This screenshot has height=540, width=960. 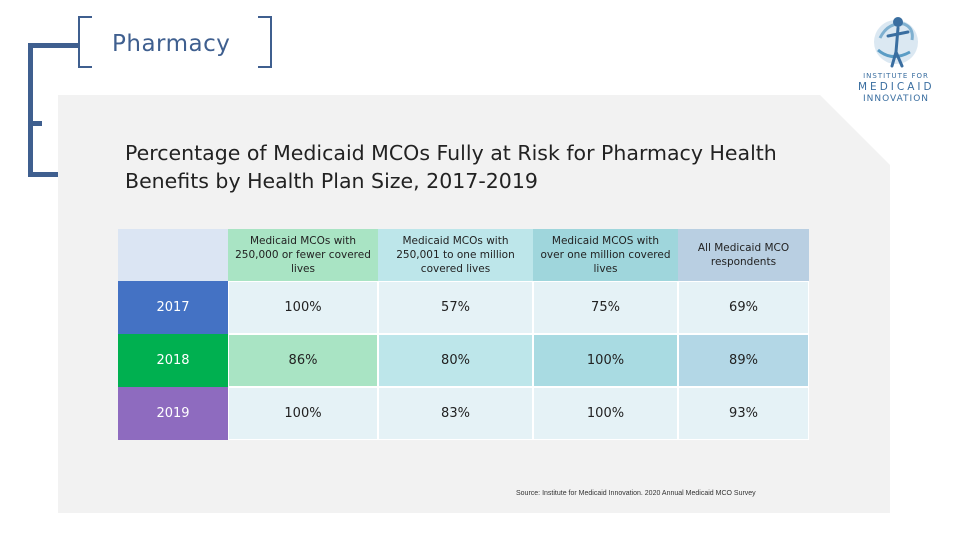 What do you see at coordinates (331, 181) in the screenshot?
I see `heading-line-2: Benefits by Health Plan Size, 2017-2019` at bounding box center [331, 181].